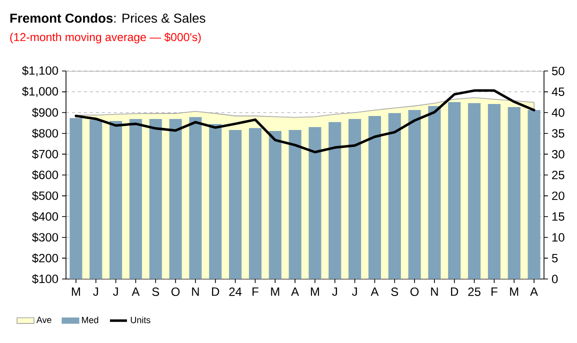  What do you see at coordinates (45, 258) in the screenshot?
I see `y-tick-label: $200` at bounding box center [45, 258].